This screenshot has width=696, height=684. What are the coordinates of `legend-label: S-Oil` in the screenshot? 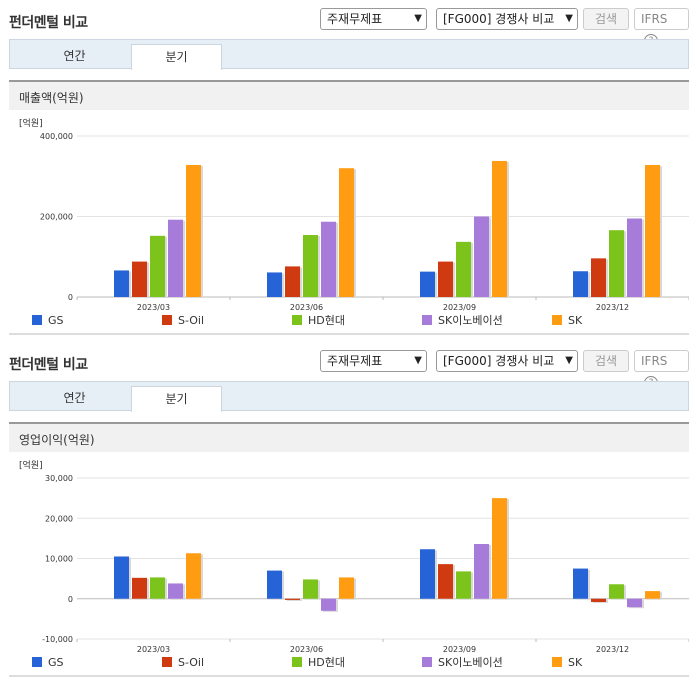 It's located at (191, 320).